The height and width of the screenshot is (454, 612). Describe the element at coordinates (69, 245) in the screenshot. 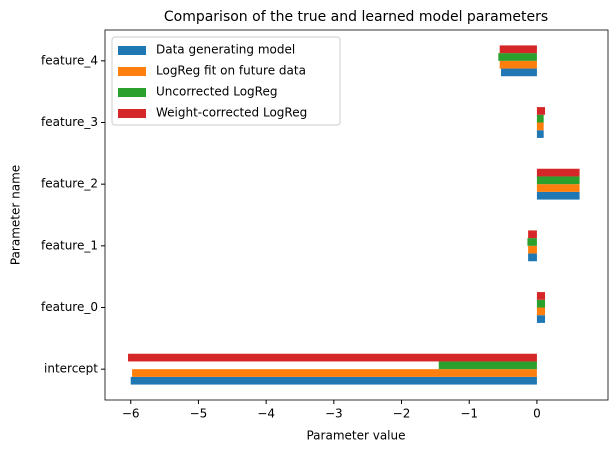

I see `y-tick-label: feature_1` at that location.